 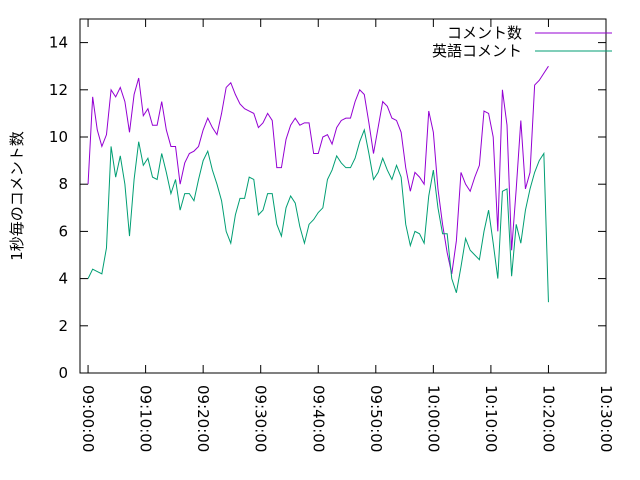 I want to click on x-tick-label: 10:10:00, so click(x=491, y=418).